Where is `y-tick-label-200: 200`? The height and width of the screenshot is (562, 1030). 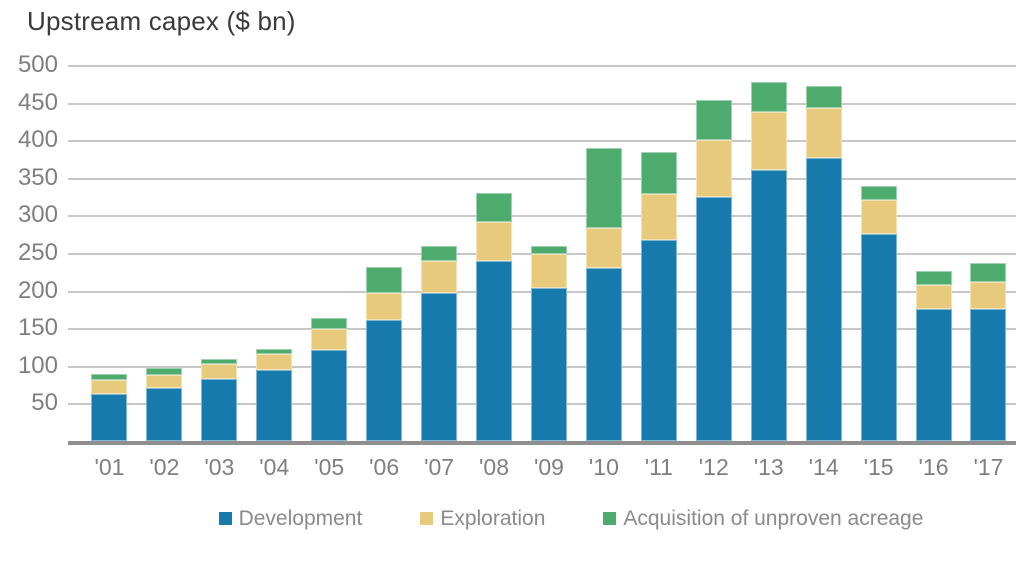
y-tick-label-200: 200 is located at coordinates (37, 290).